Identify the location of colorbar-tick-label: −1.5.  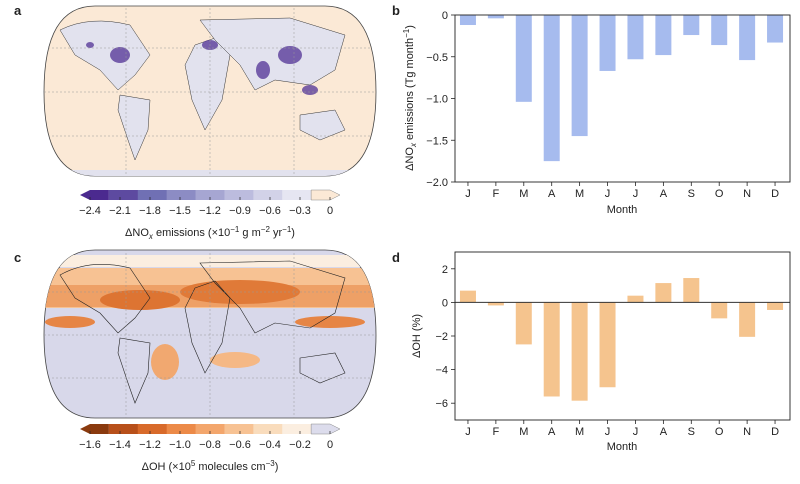
(180, 211).